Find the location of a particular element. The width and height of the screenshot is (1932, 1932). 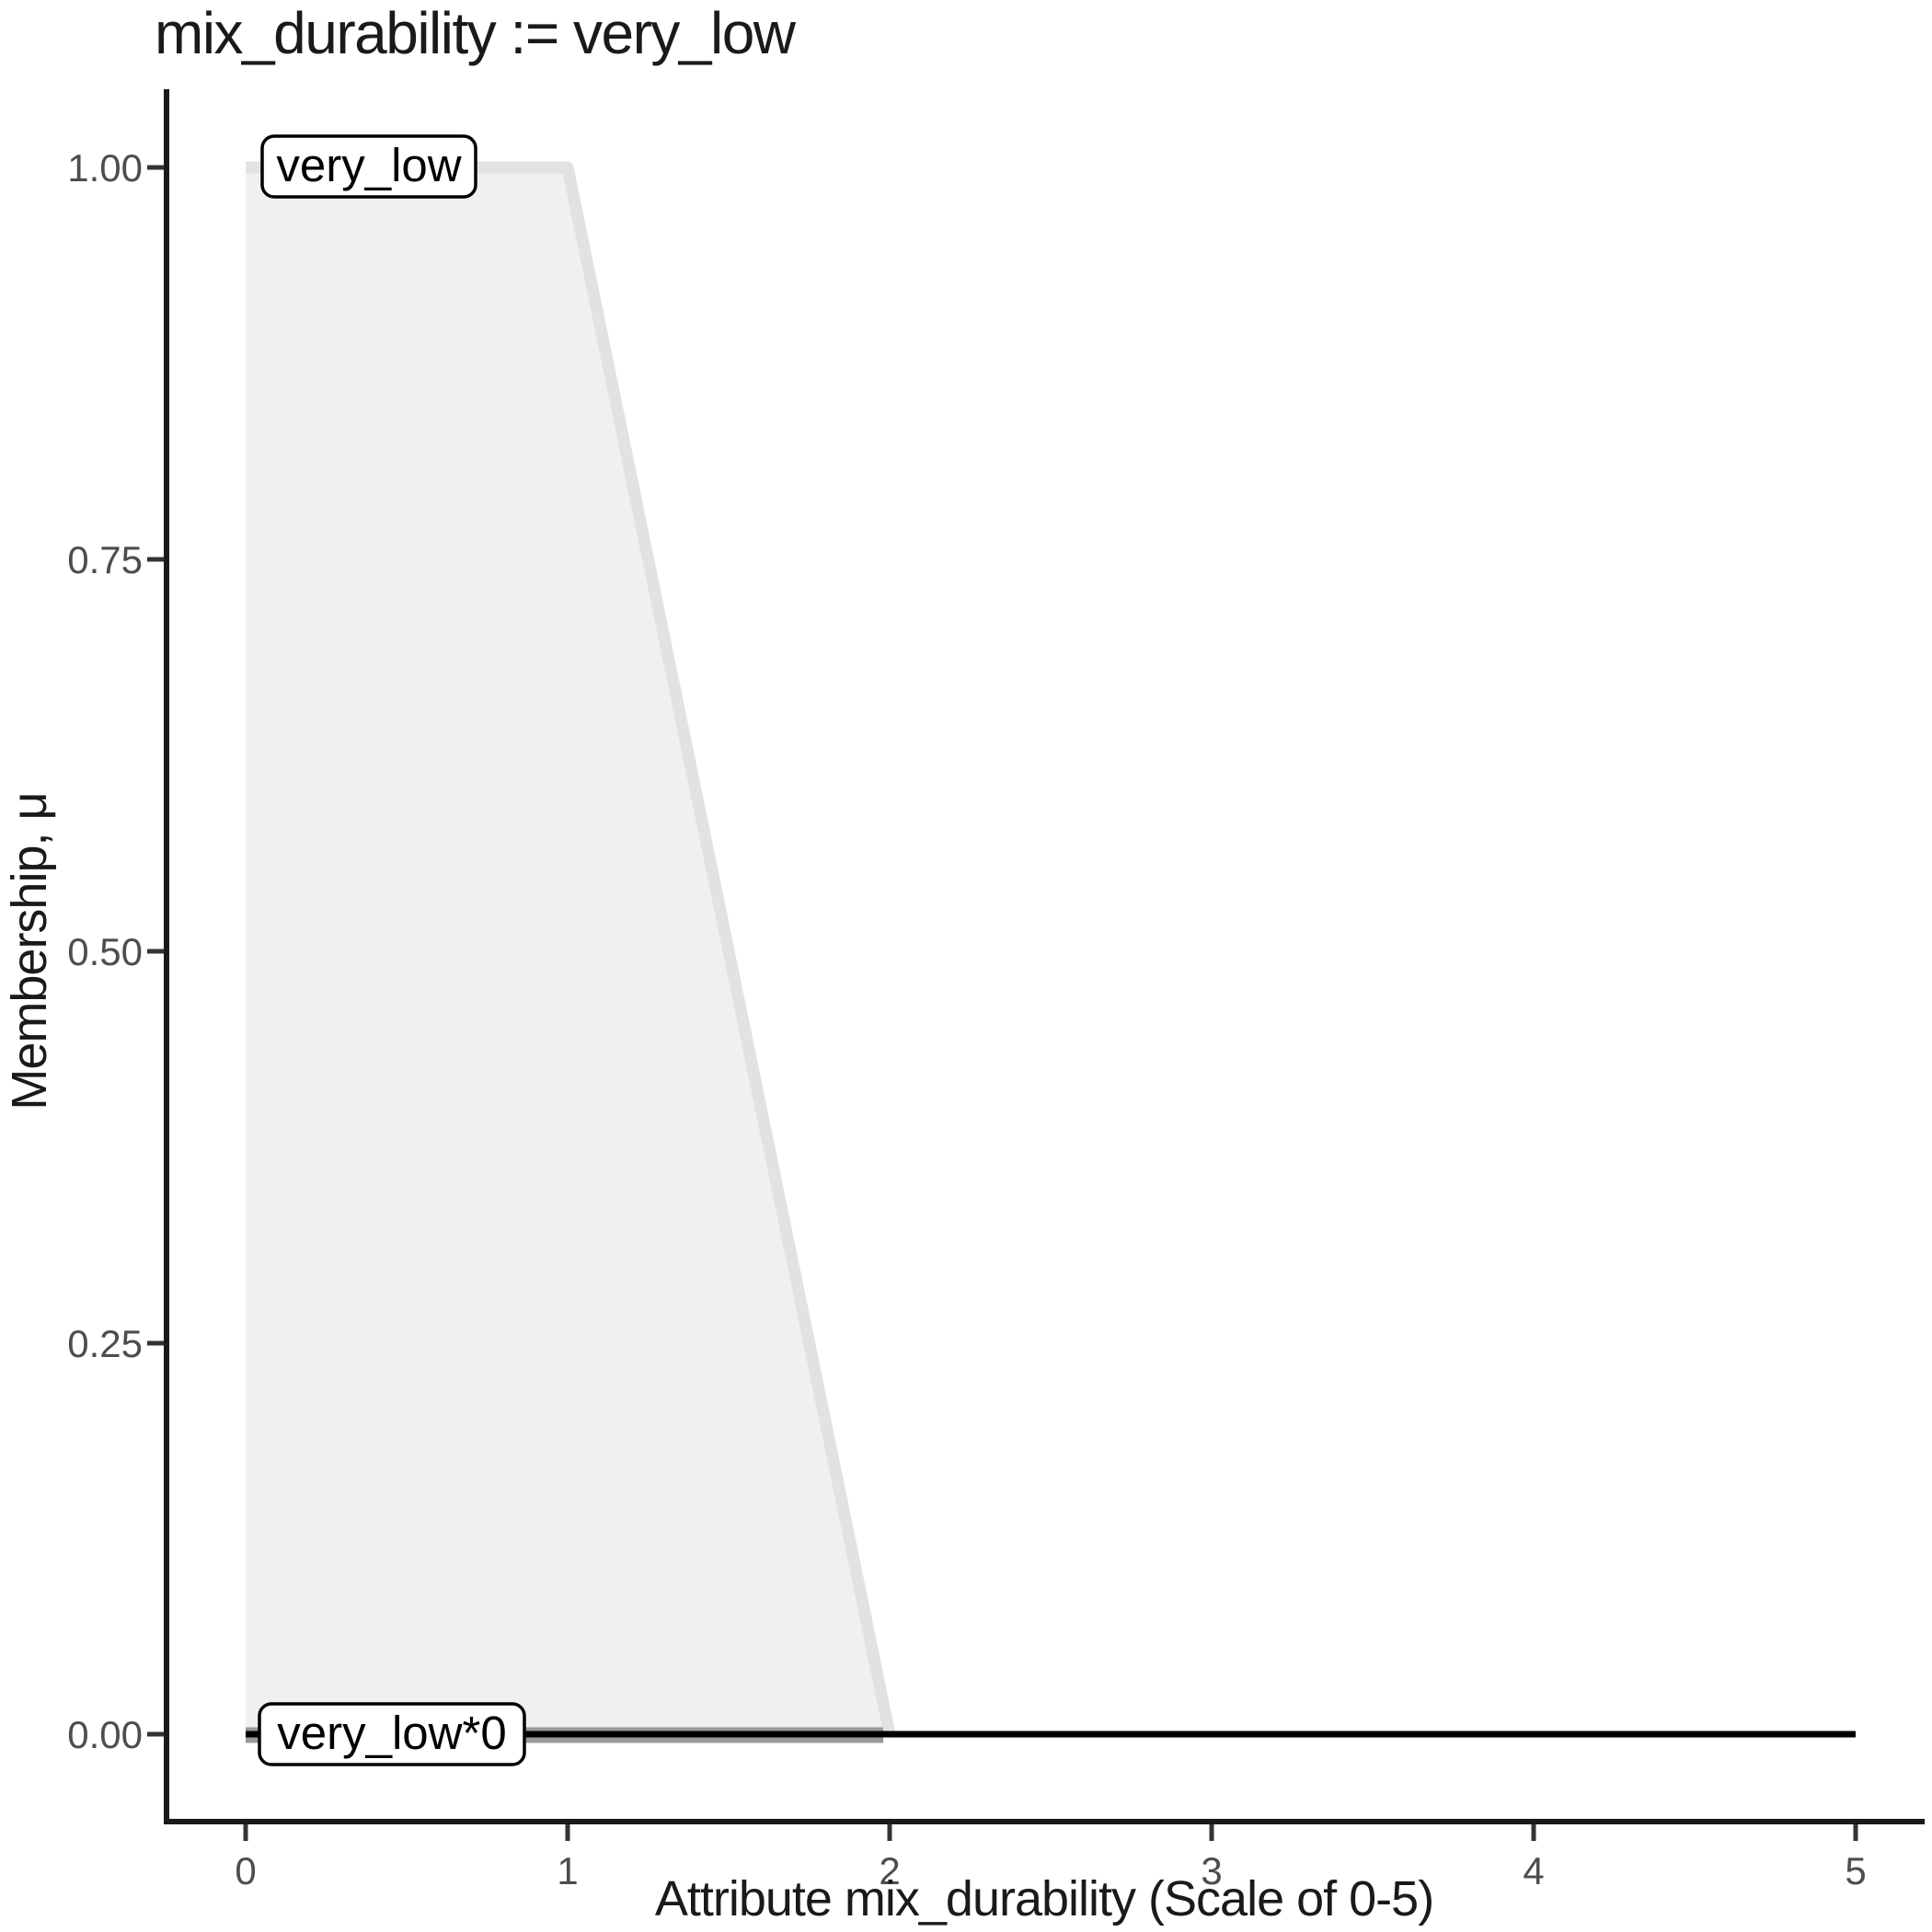

x-tick-label-2: 2 is located at coordinates (889, 1870).